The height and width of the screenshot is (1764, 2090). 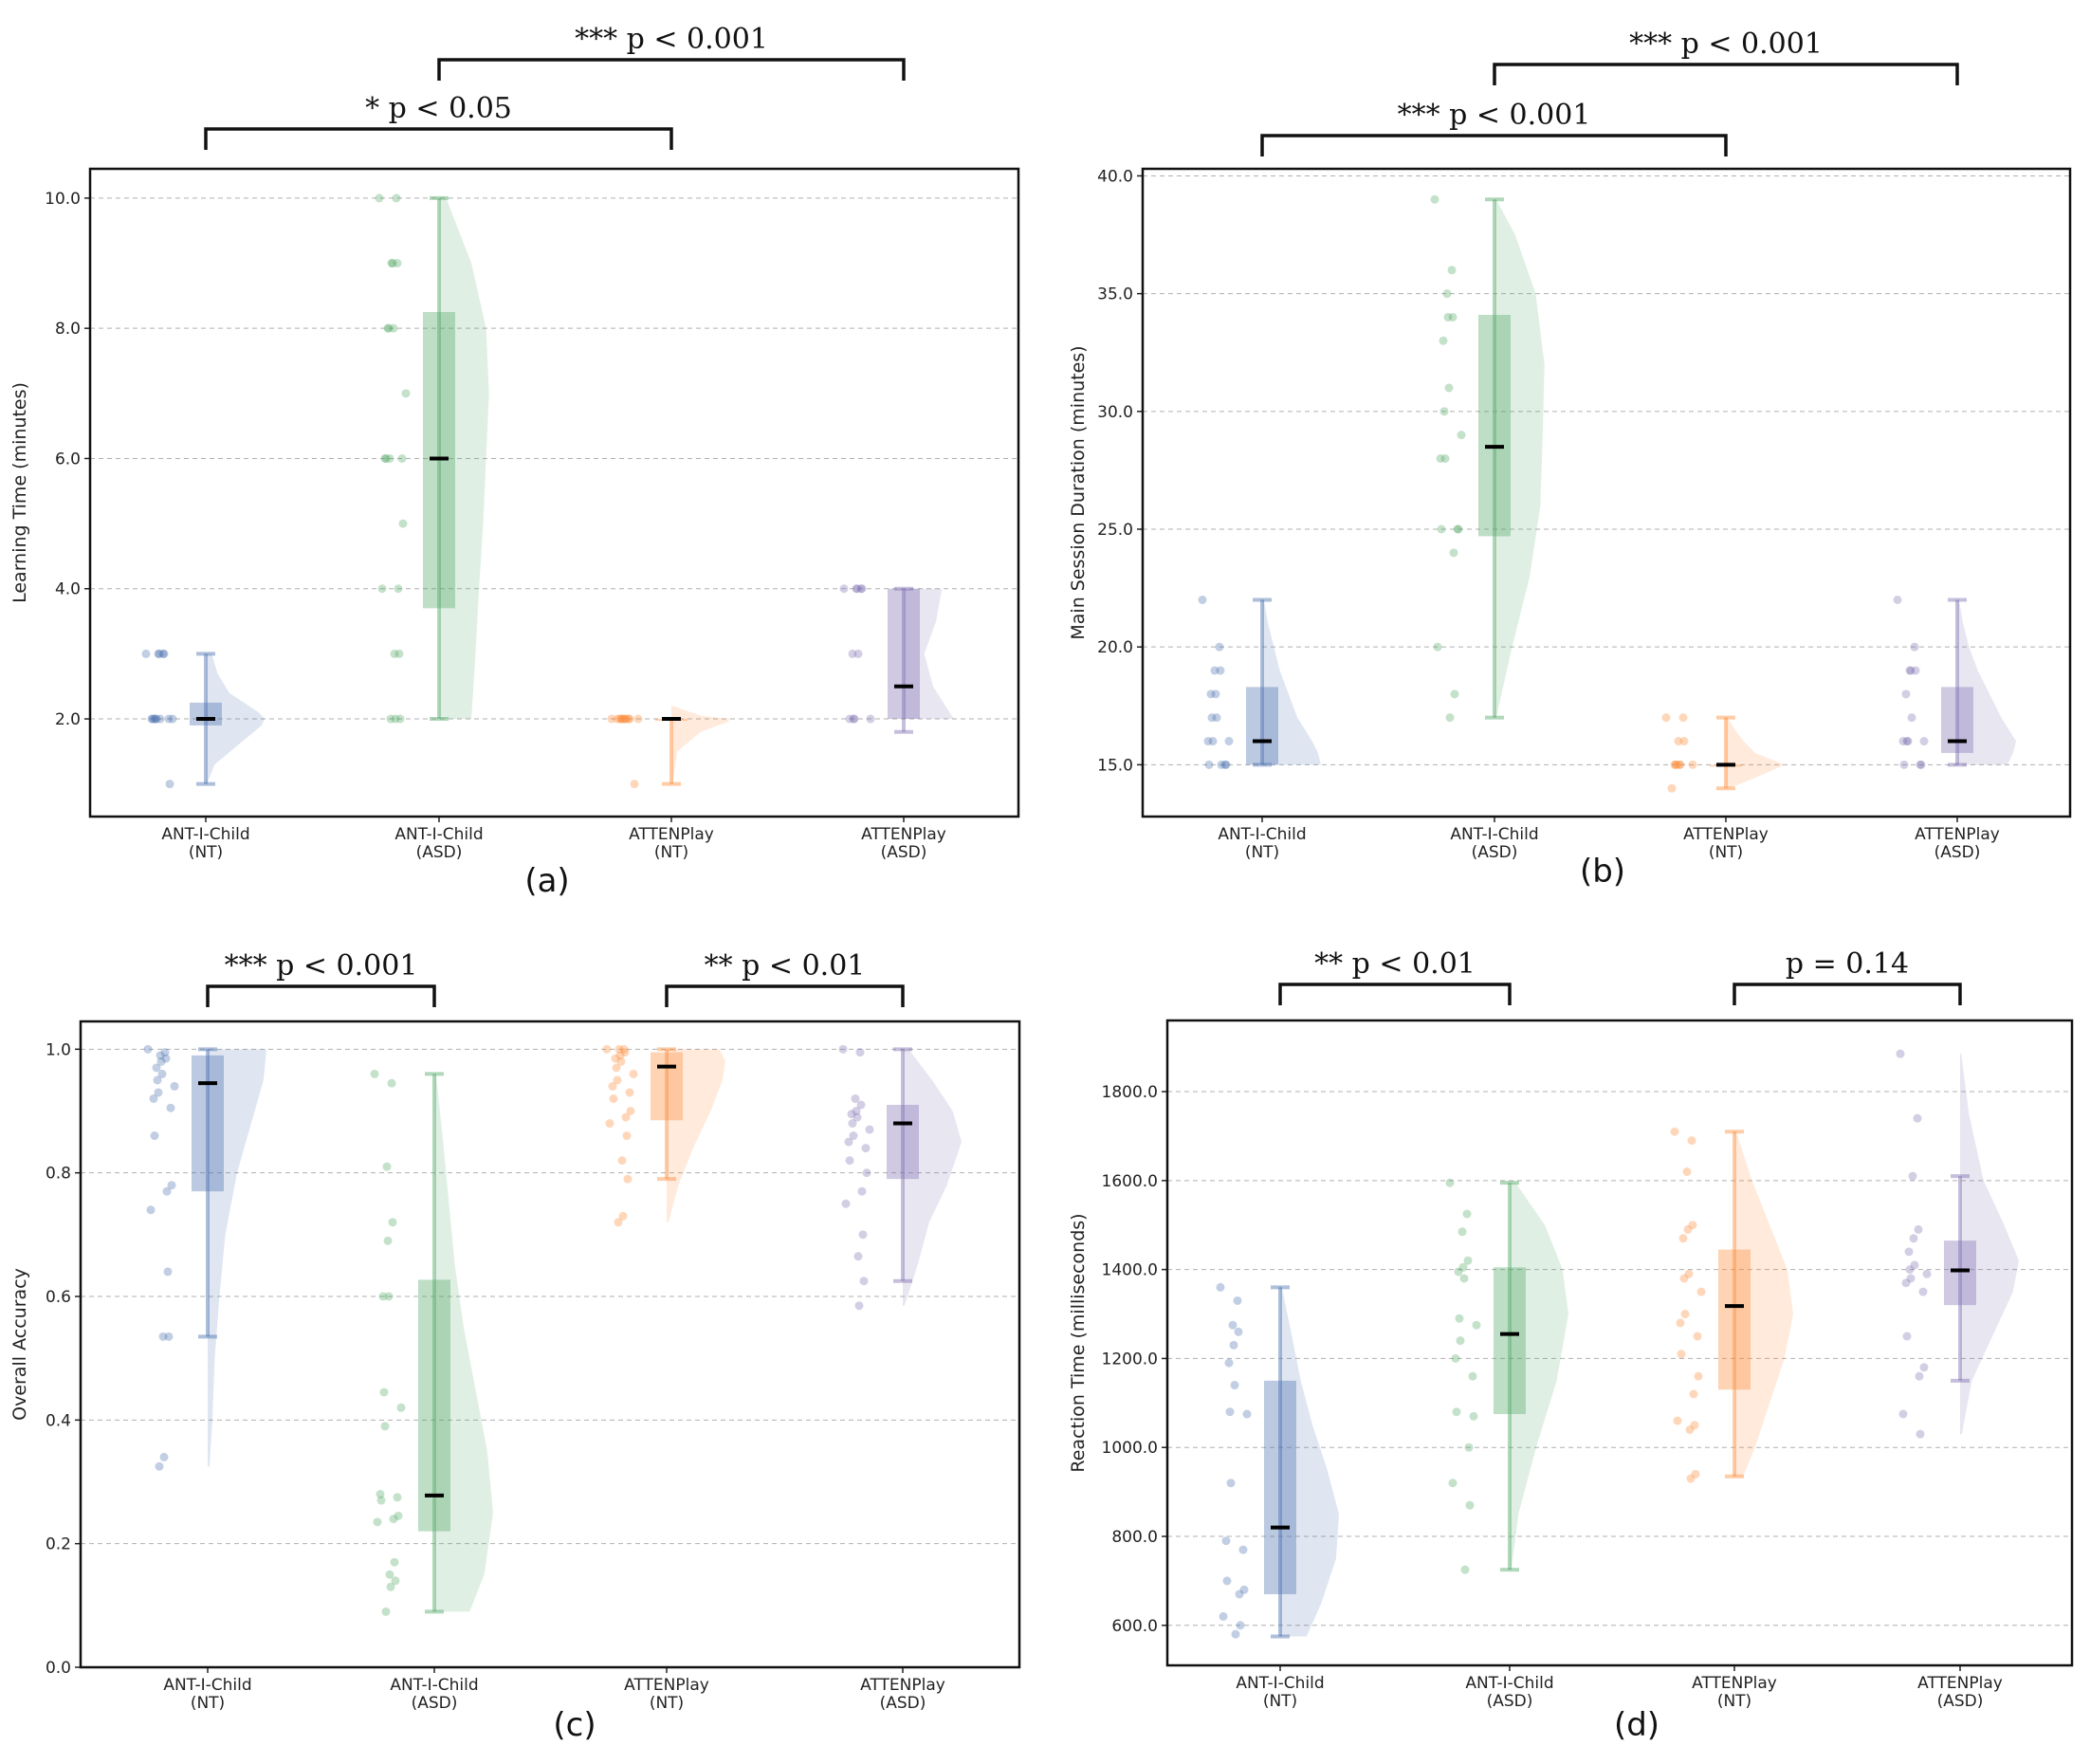 What do you see at coordinates (1494, 128) in the screenshot?
I see `significance-bracket: *** p < 0.001` at bounding box center [1494, 128].